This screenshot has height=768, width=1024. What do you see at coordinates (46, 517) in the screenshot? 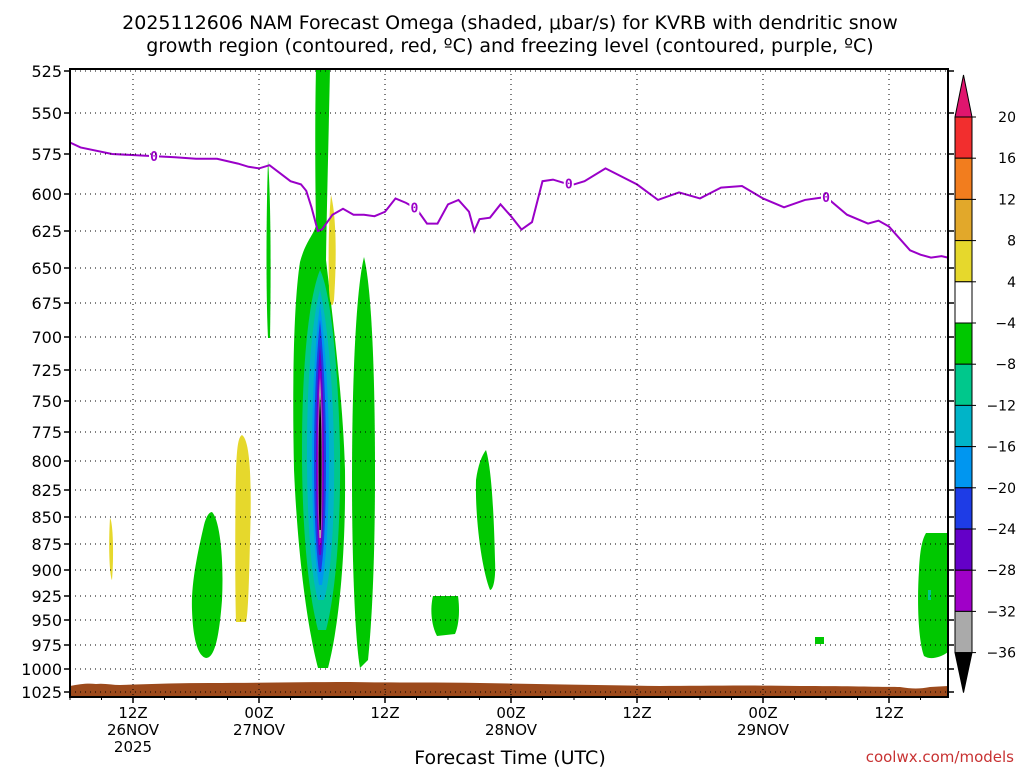
I see `y-tick-label: 850` at bounding box center [46, 517].